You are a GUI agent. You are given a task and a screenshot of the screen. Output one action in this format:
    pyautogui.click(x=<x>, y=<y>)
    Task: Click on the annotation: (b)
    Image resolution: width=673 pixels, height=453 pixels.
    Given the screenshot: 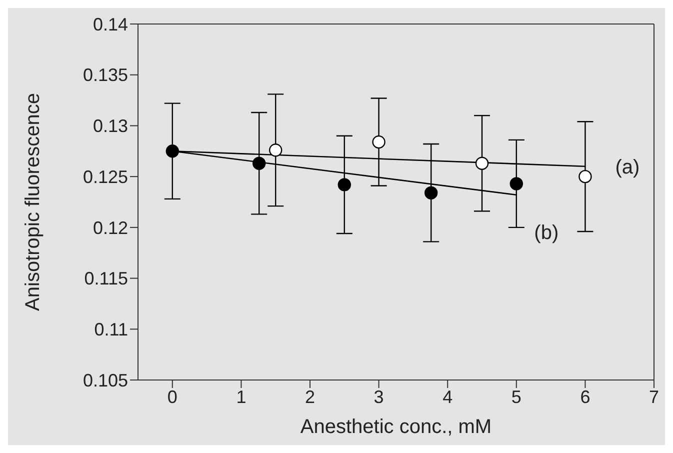 What is the action you would take?
    pyautogui.click(x=546, y=233)
    